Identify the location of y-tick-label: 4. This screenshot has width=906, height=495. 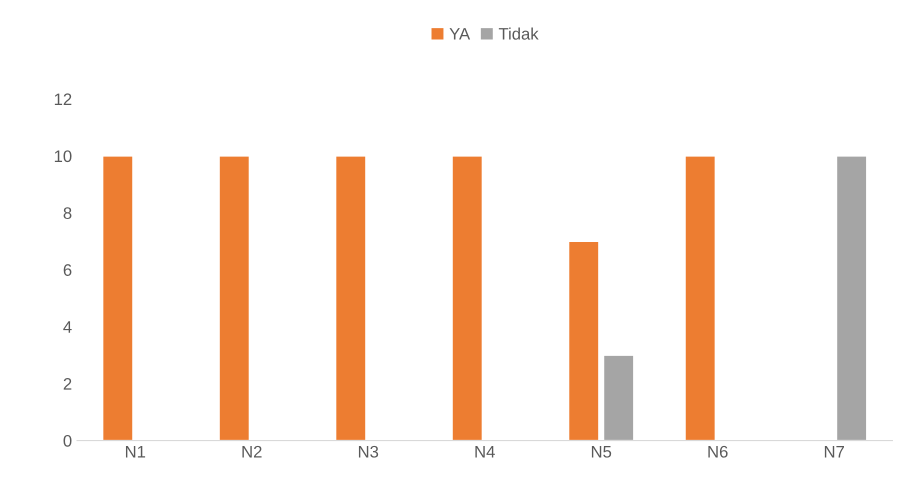
(67, 327).